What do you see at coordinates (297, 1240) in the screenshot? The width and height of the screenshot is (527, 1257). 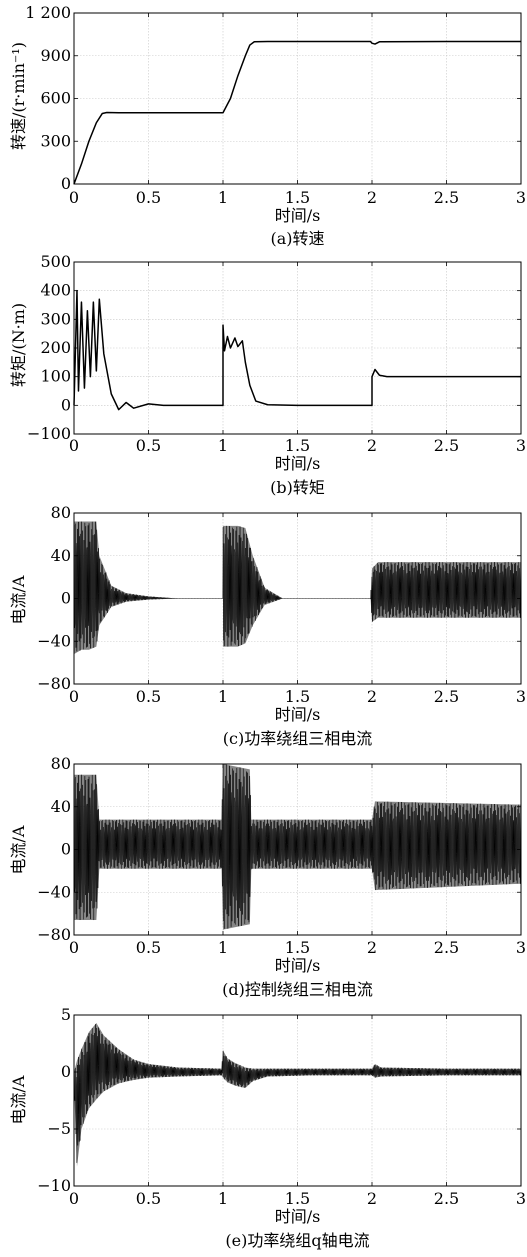 I see `chart-caption: (e)功率绕组q轴电流` at bounding box center [297, 1240].